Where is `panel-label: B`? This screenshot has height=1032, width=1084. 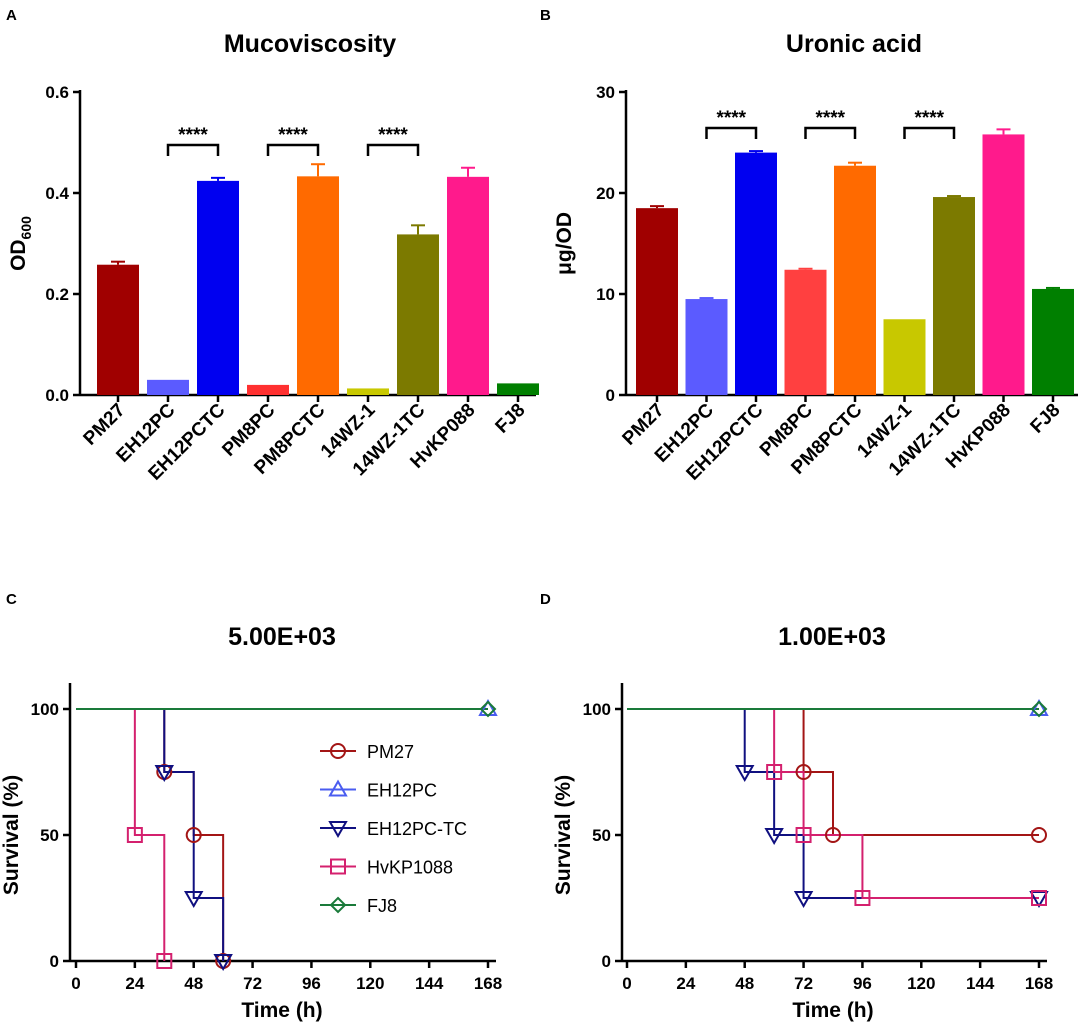
panel-label: B is located at coordinates (545, 15).